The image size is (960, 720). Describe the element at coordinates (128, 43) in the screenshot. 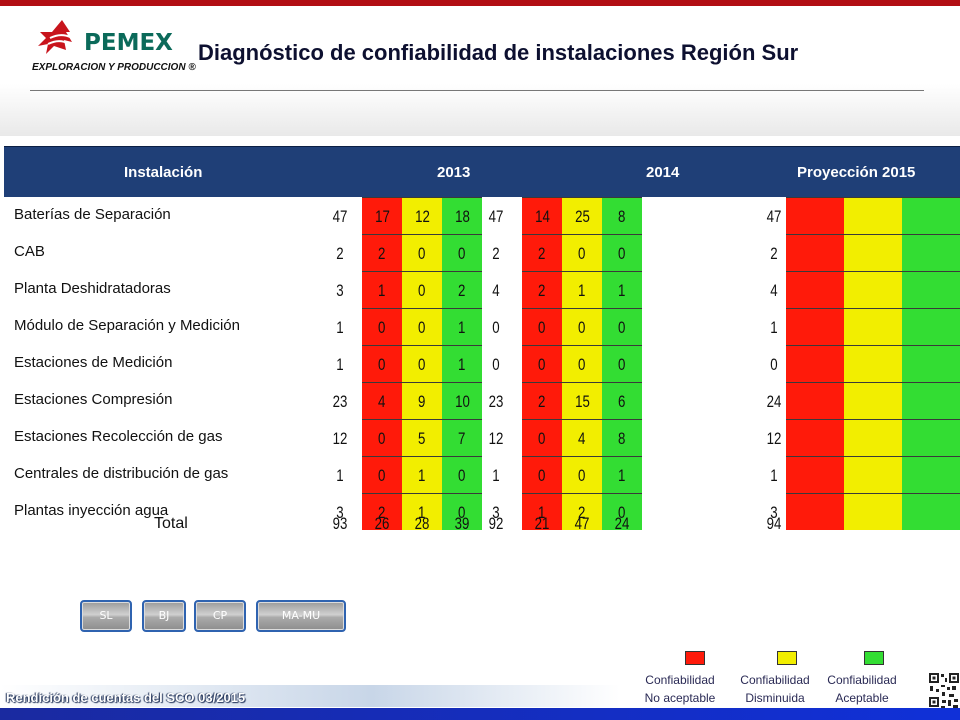

I see `logo-wordmark: PEMEX` at that location.